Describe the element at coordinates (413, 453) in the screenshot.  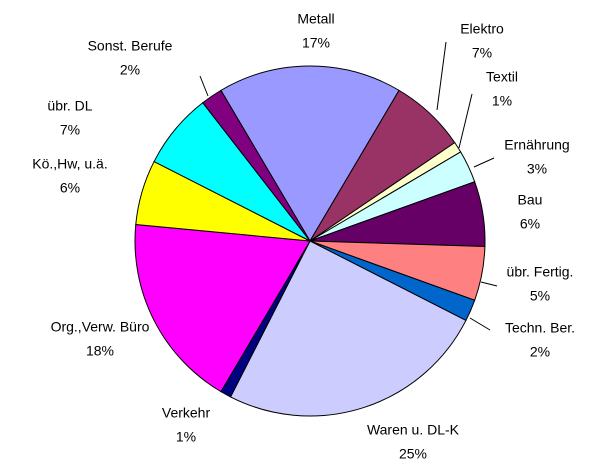
I see `slice-value: 25%` at that location.